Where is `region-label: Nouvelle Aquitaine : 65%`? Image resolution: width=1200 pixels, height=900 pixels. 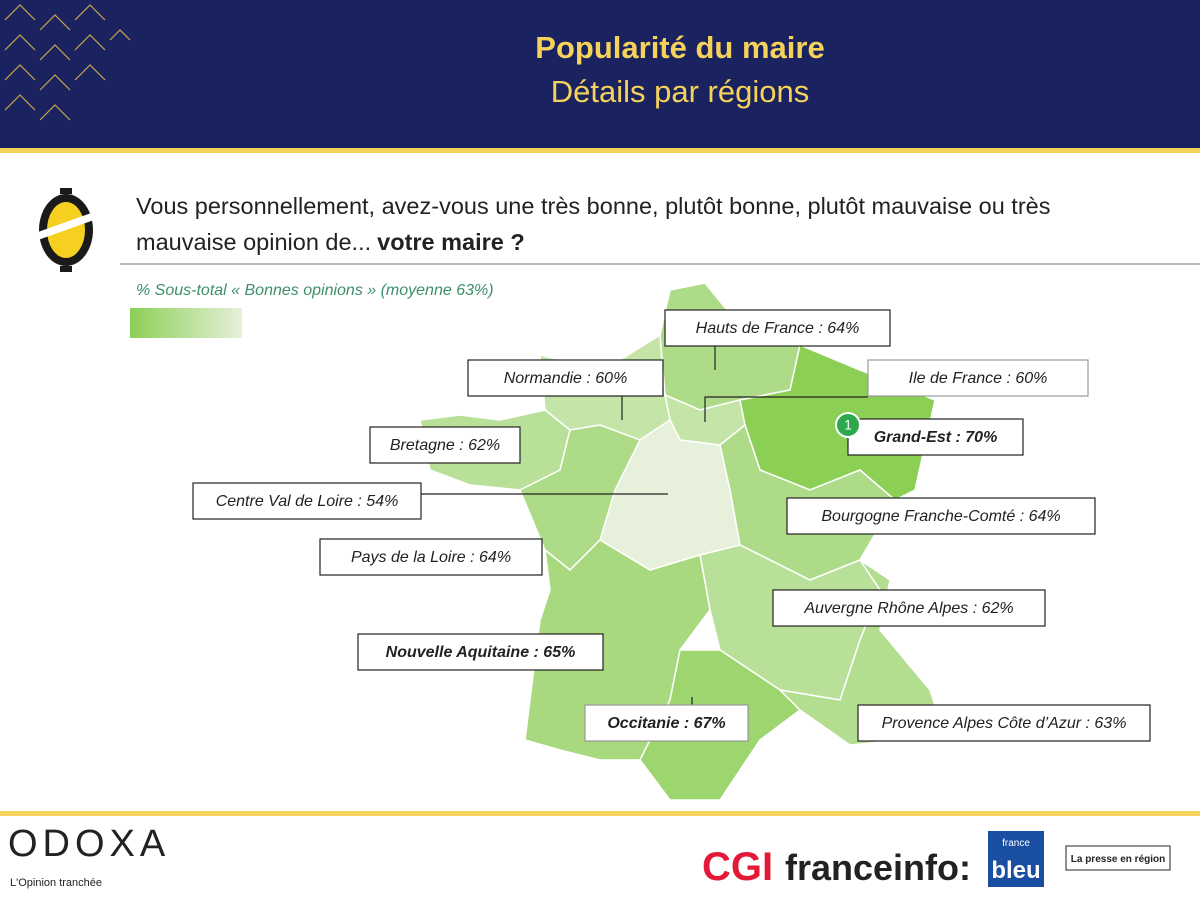
region-label: Nouvelle Aquitaine : 65% is located at coordinates (481, 652).